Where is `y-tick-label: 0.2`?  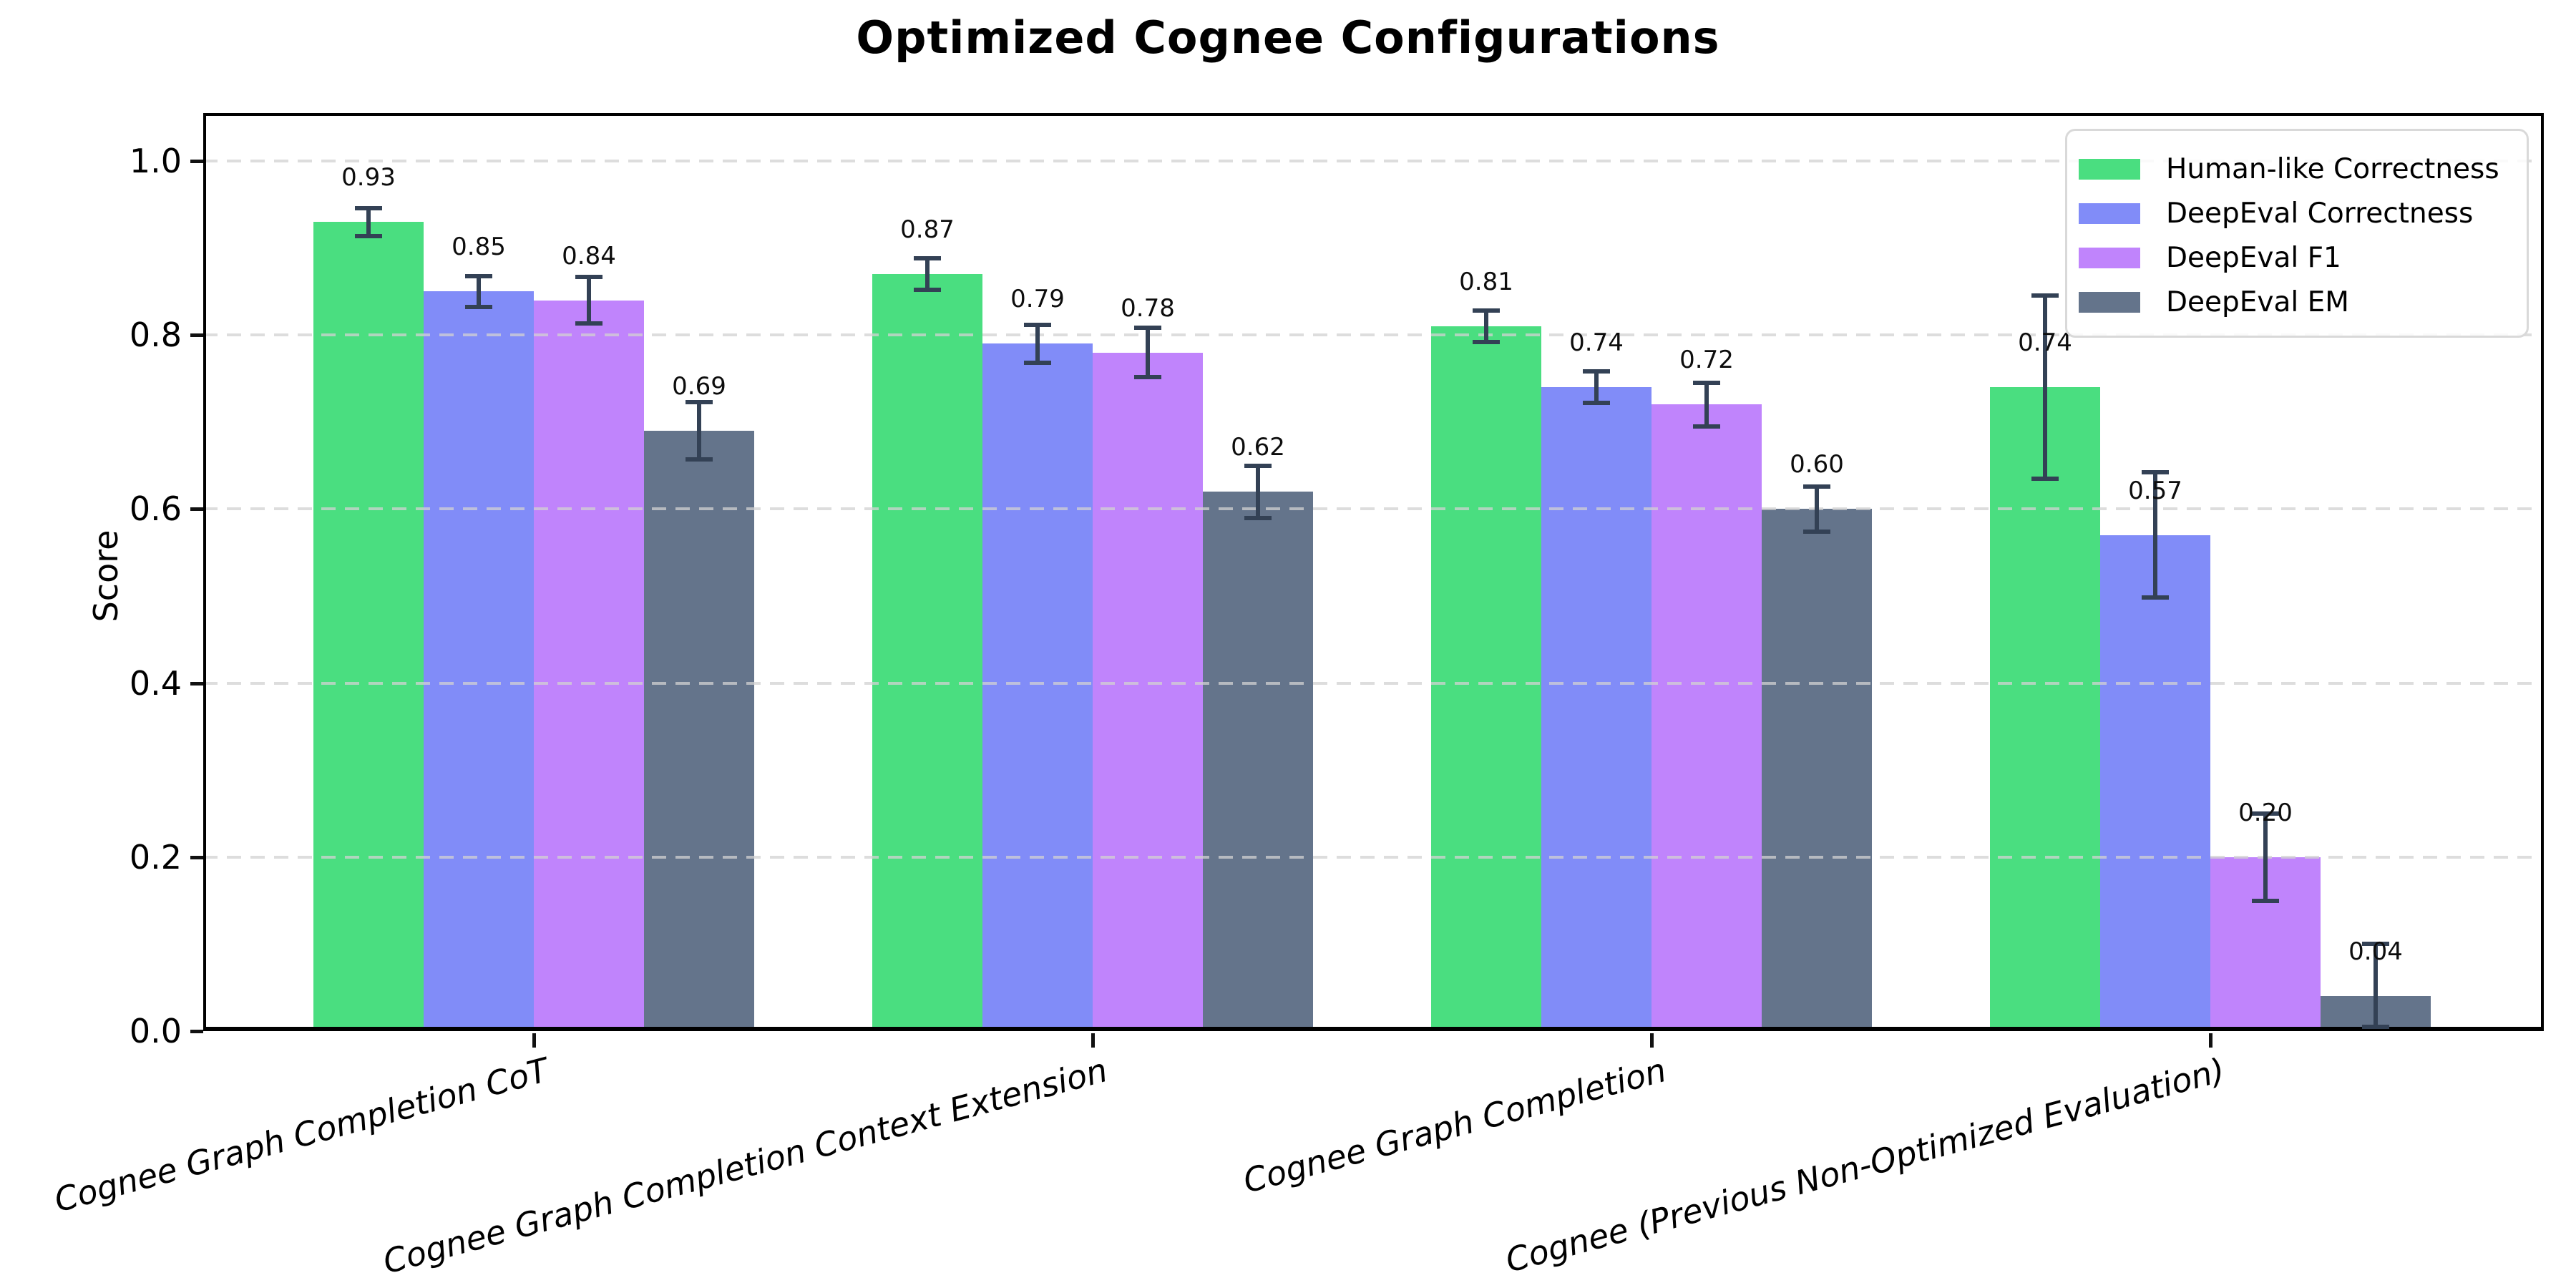 y-tick-label: 0.2 is located at coordinates (155, 857).